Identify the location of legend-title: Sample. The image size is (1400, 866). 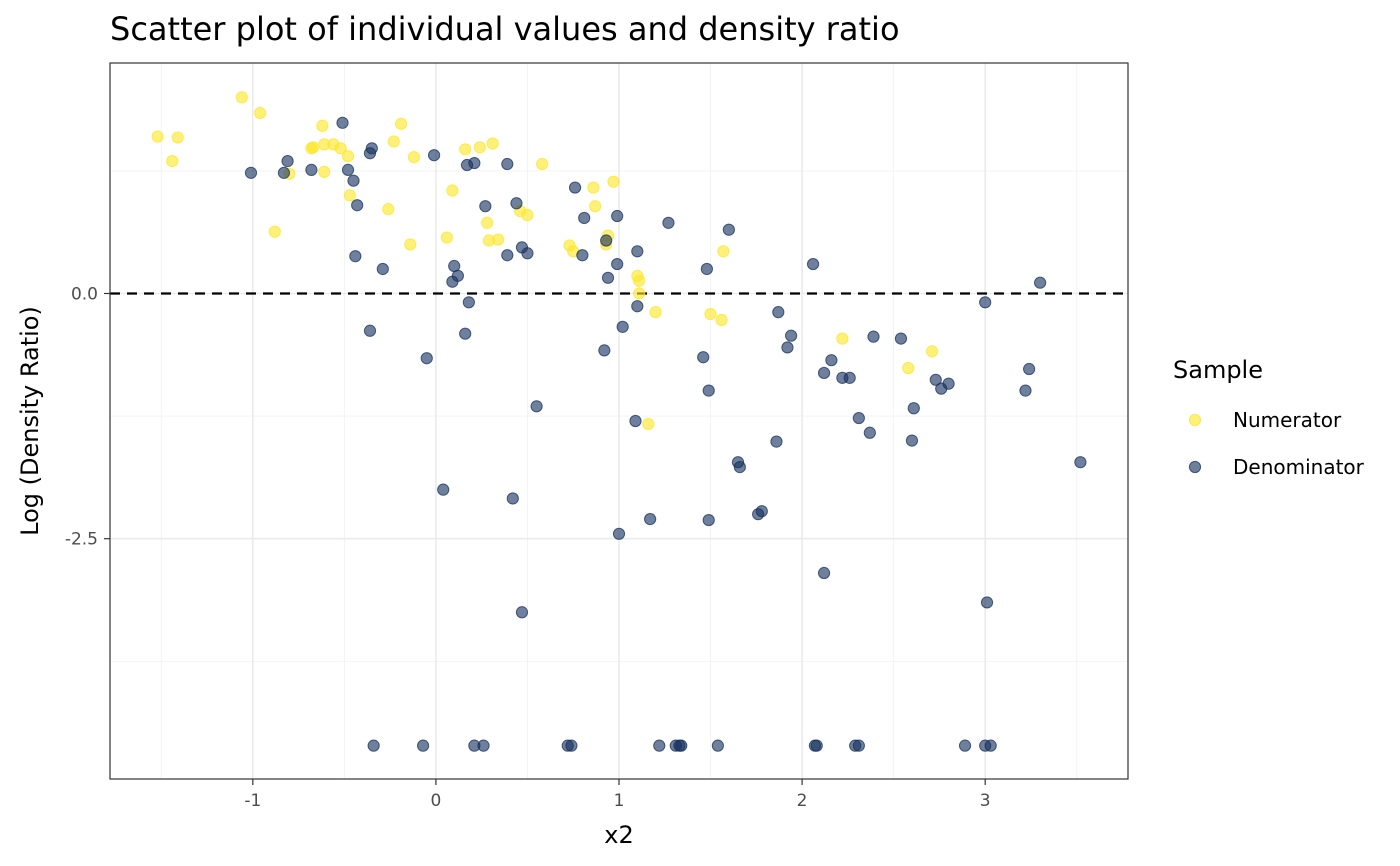
(1218, 370).